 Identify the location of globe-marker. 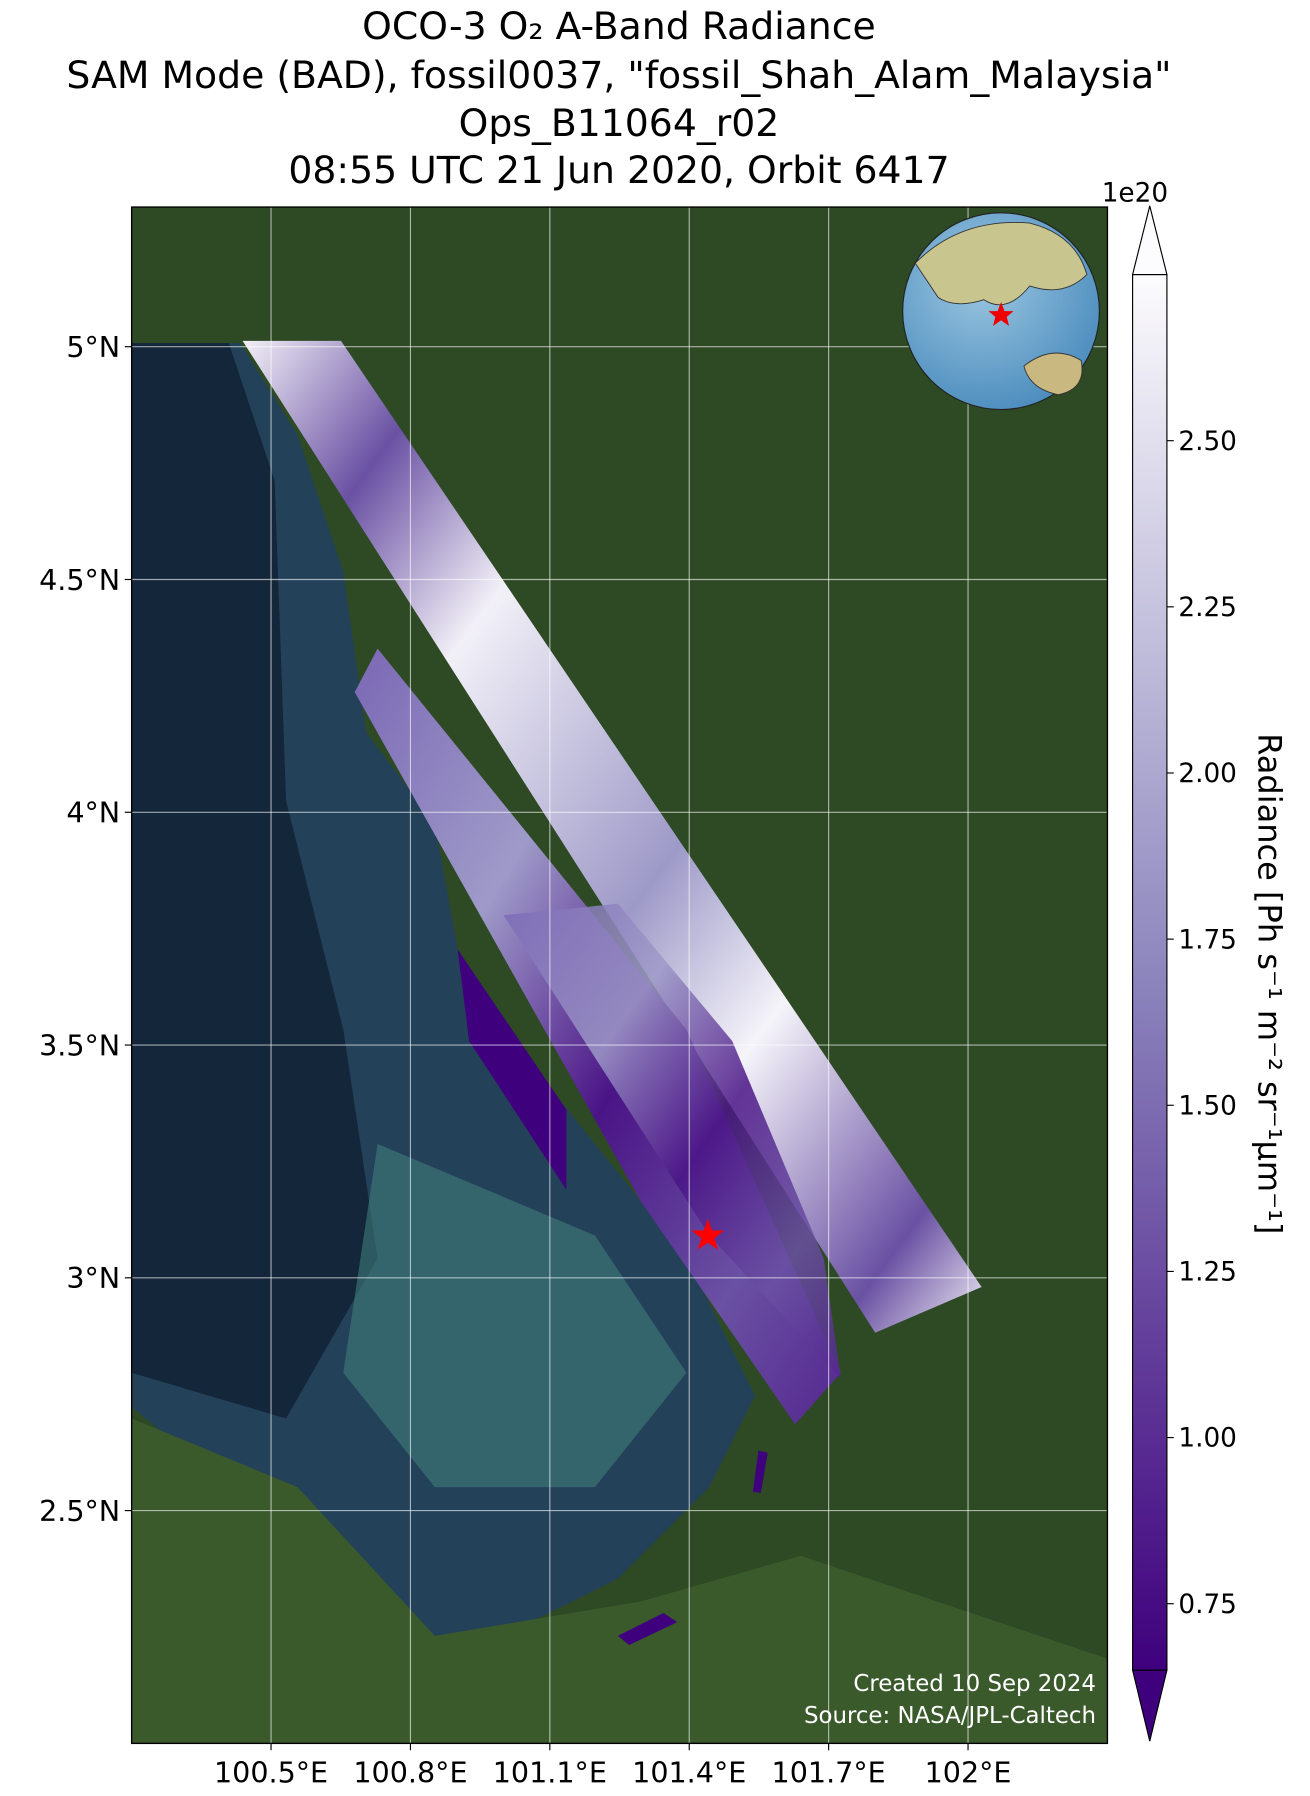
(1001, 314).